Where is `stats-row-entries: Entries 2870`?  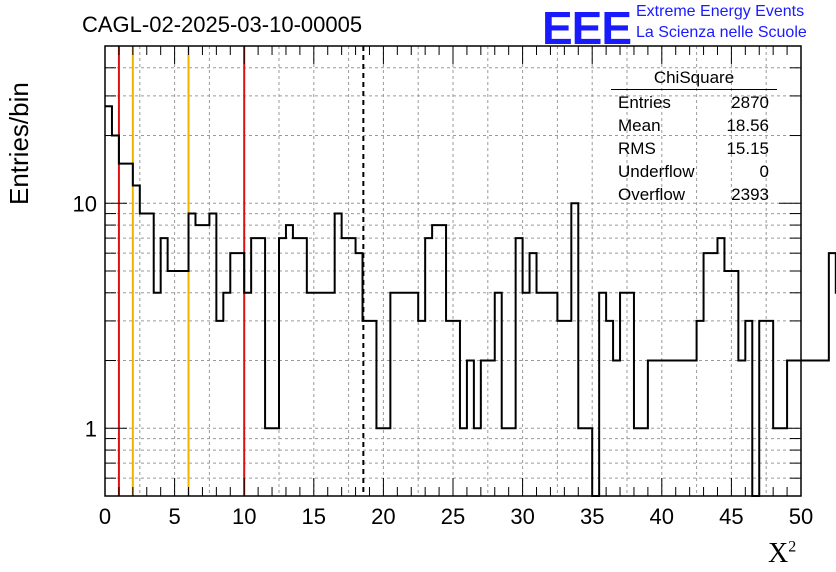 stats-row-entries: Entries 2870 is located at coordinates (694, 102).